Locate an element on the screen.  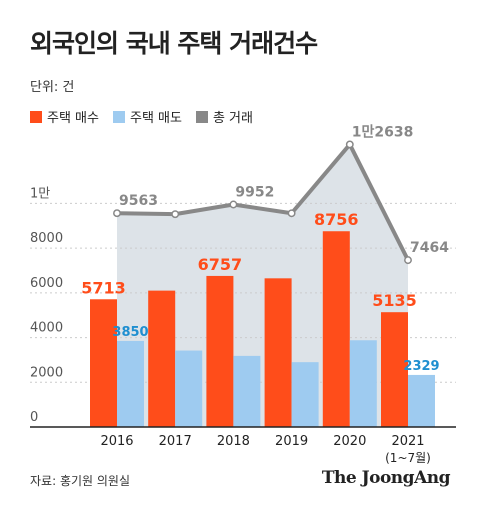
data-label-buy: 8756 is located at coordinates (336, 219).